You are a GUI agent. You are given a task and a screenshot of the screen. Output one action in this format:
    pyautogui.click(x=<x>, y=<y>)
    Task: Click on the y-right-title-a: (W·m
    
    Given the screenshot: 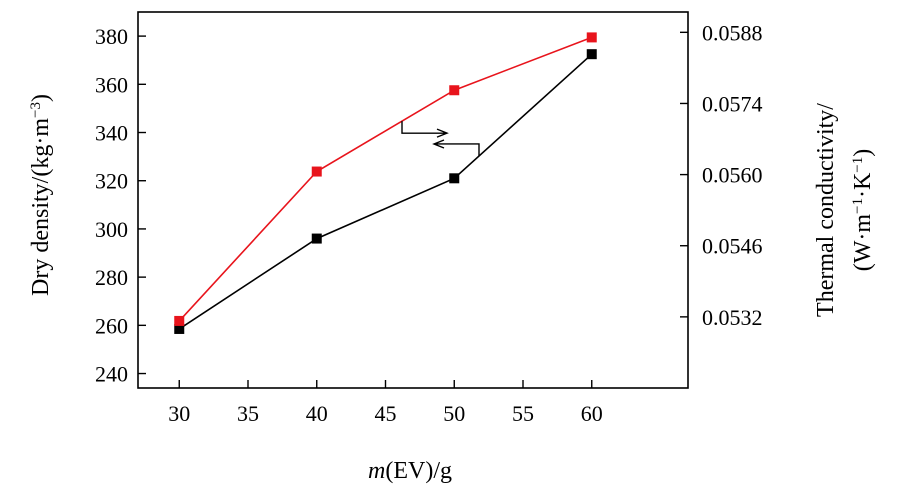 What is the action you would take?
    pyautogui.click(x=863, y=243)
    